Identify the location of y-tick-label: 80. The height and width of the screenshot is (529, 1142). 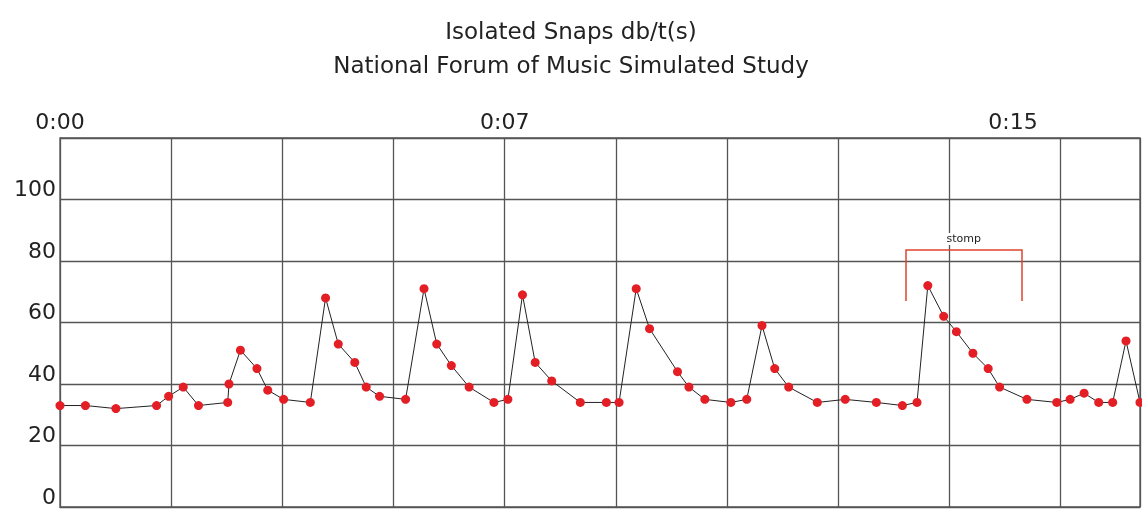
(42, 250).